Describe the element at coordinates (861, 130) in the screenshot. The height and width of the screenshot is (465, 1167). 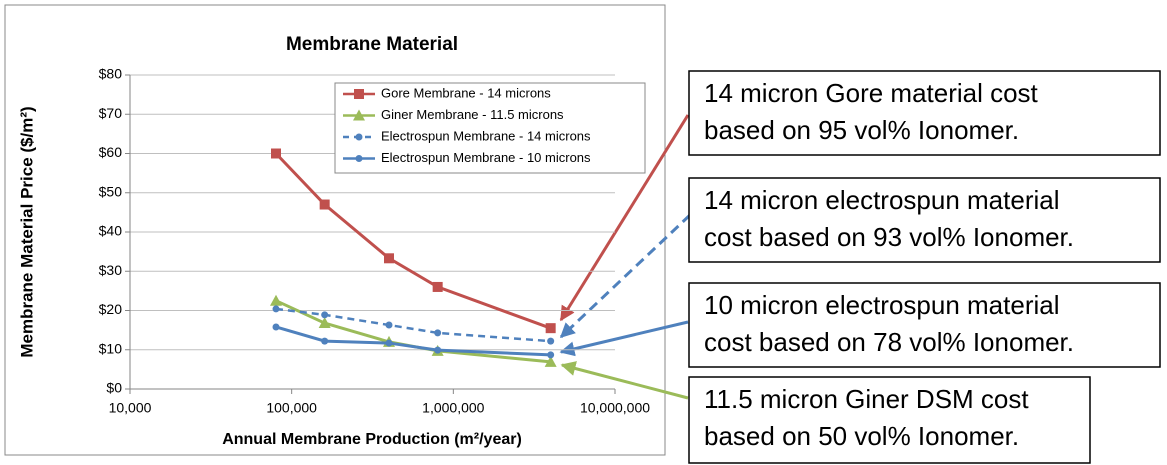
I see `annotation-text: based on 95 vol% Ionomer.` at that location.